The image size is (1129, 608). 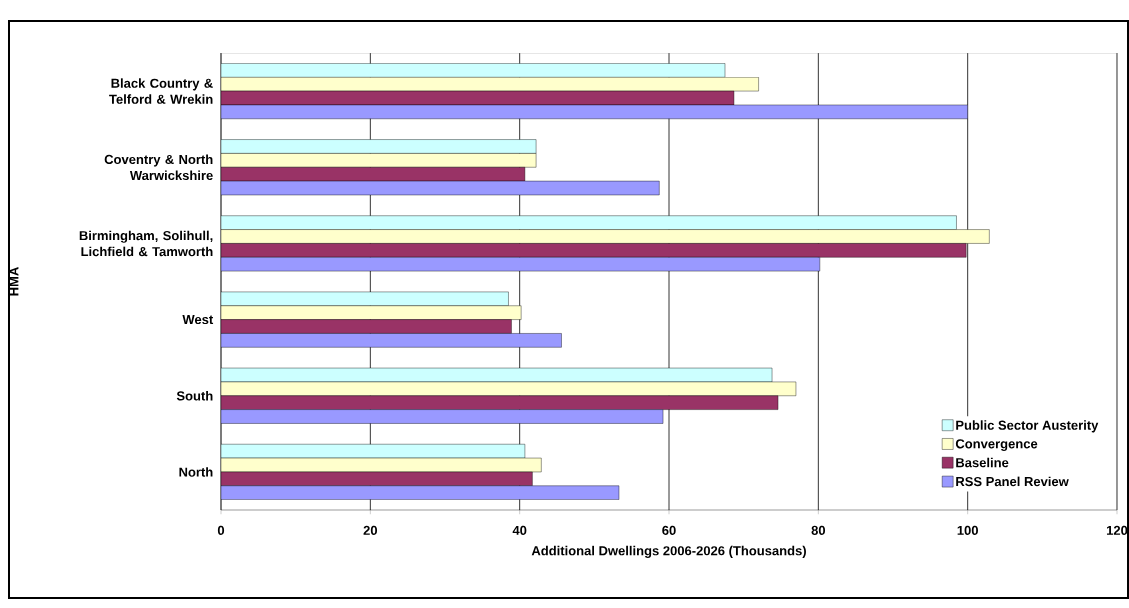 What do you see at coordinates (146, 243) in the screenshot?
I see `y-tick-label: Birmingham, Solihull, Lichfield & Tamworth` at bounding box center [146, 243].